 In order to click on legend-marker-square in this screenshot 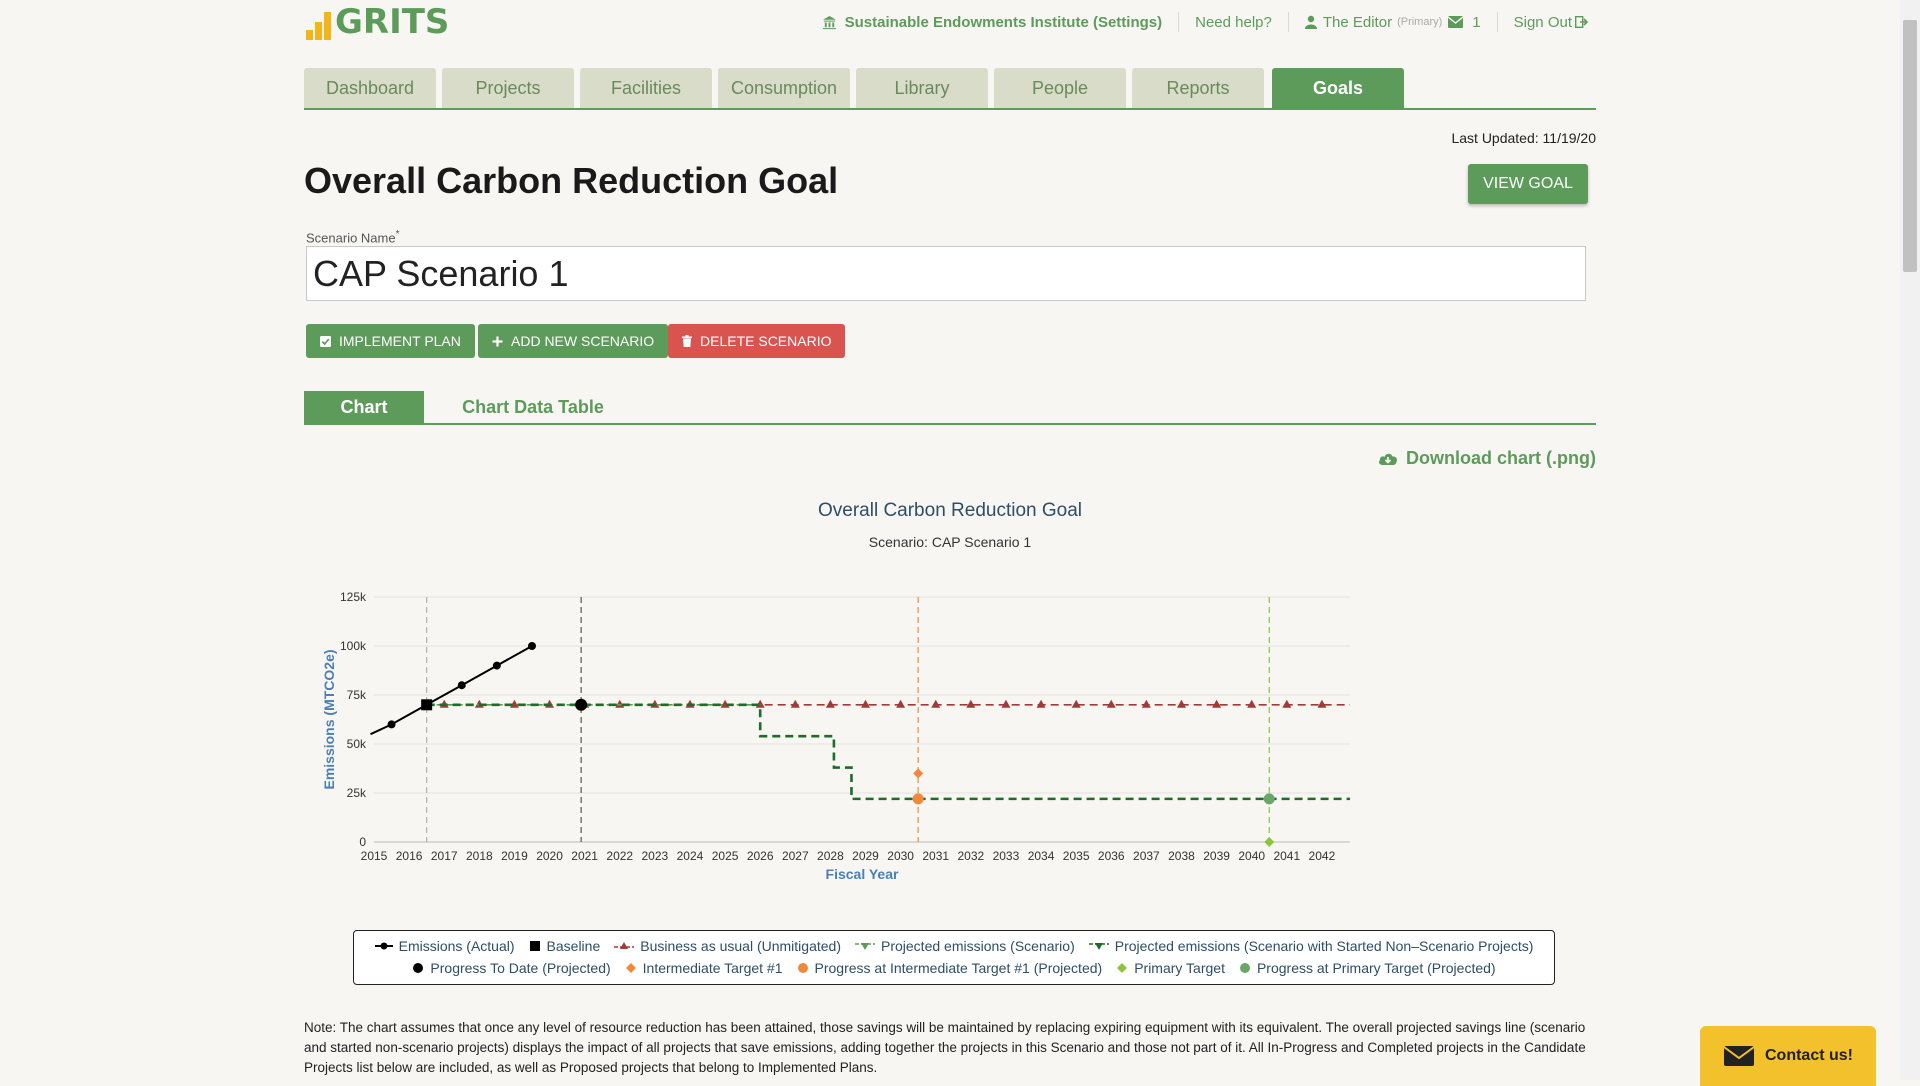, I will do `click(534, 946)`.